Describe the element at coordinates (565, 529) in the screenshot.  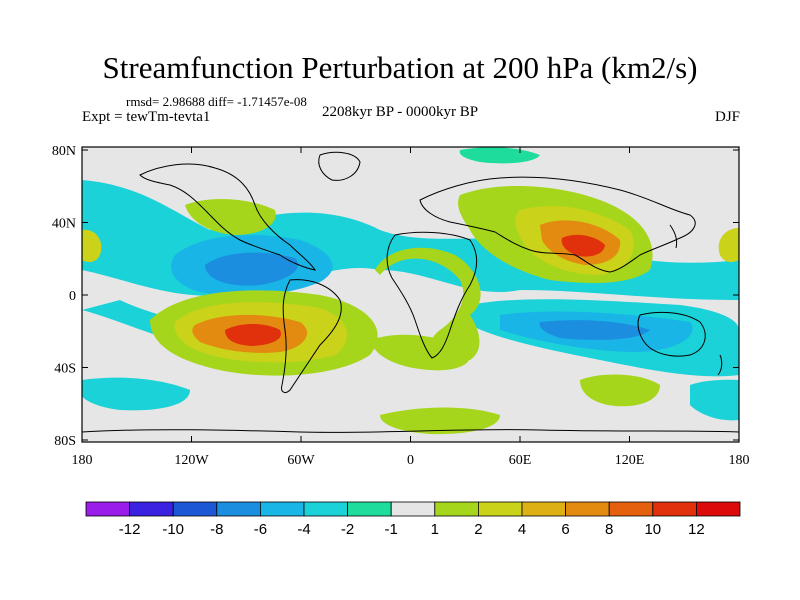
I see `colorbar-label: 6` at that location.